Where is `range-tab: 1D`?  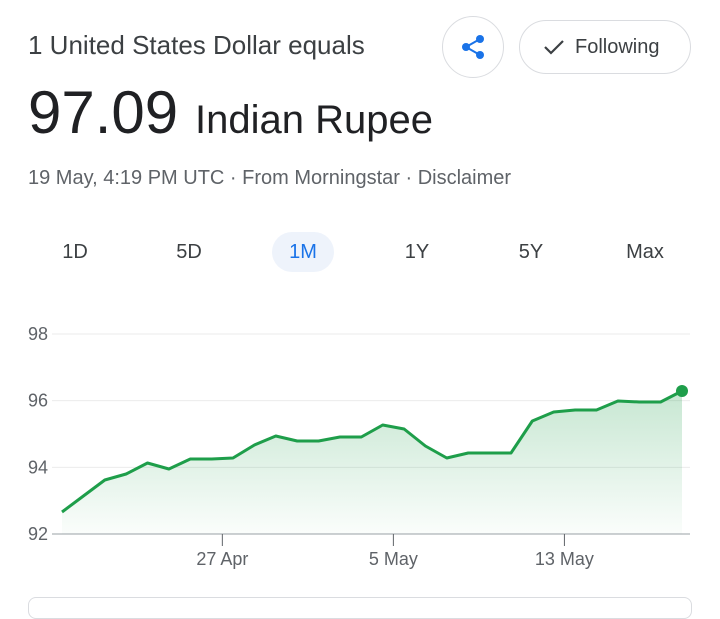
range-tab: 1D is located at coordinates (75, 252).